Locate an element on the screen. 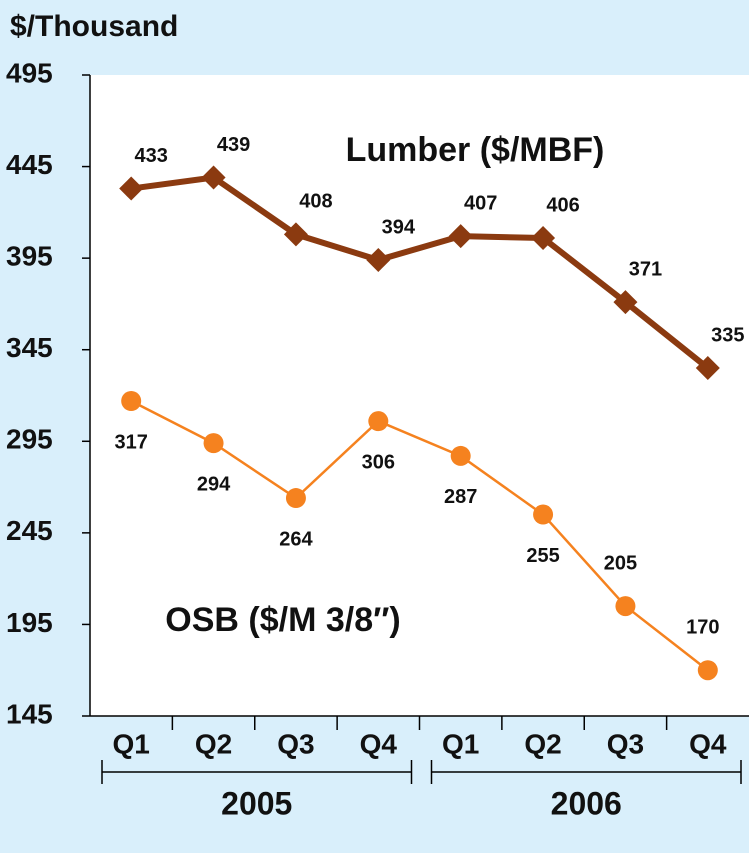  series-annotation: OSB ($/M 3/8″) is located at coordinates (282, 620).